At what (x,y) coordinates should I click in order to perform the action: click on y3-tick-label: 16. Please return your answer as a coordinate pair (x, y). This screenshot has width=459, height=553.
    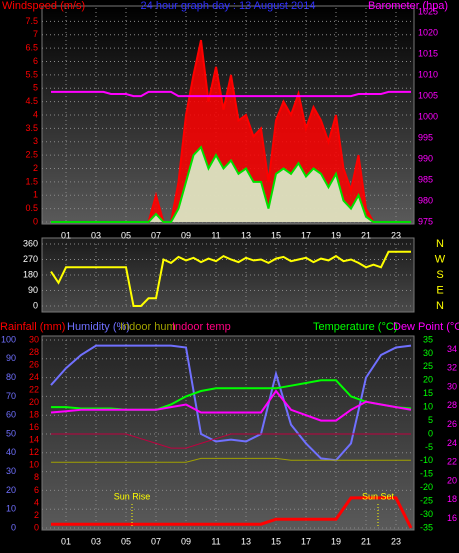
    Looking at the image, I should click on (34, 427).